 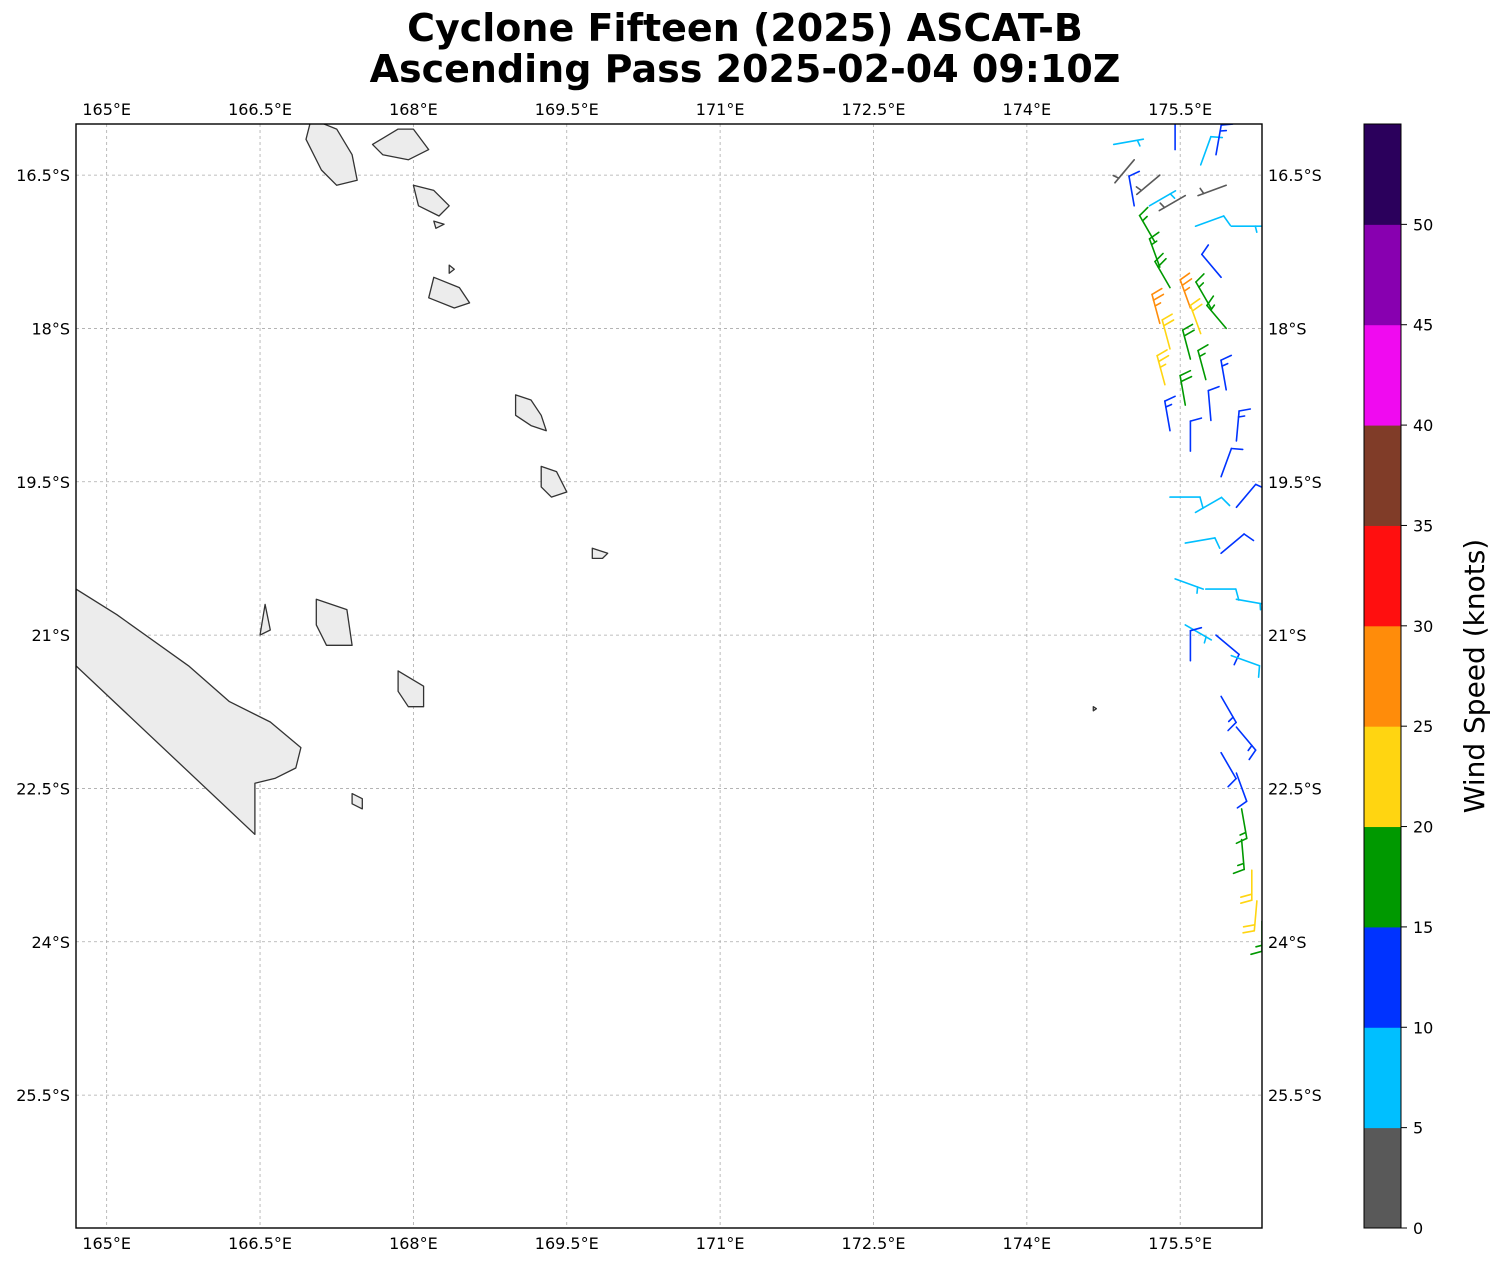 What do you see at coordinates (1423, 626) in the screenshot?
I see `colorbar-tick-label: 30` at bounding box center [1423, 626].